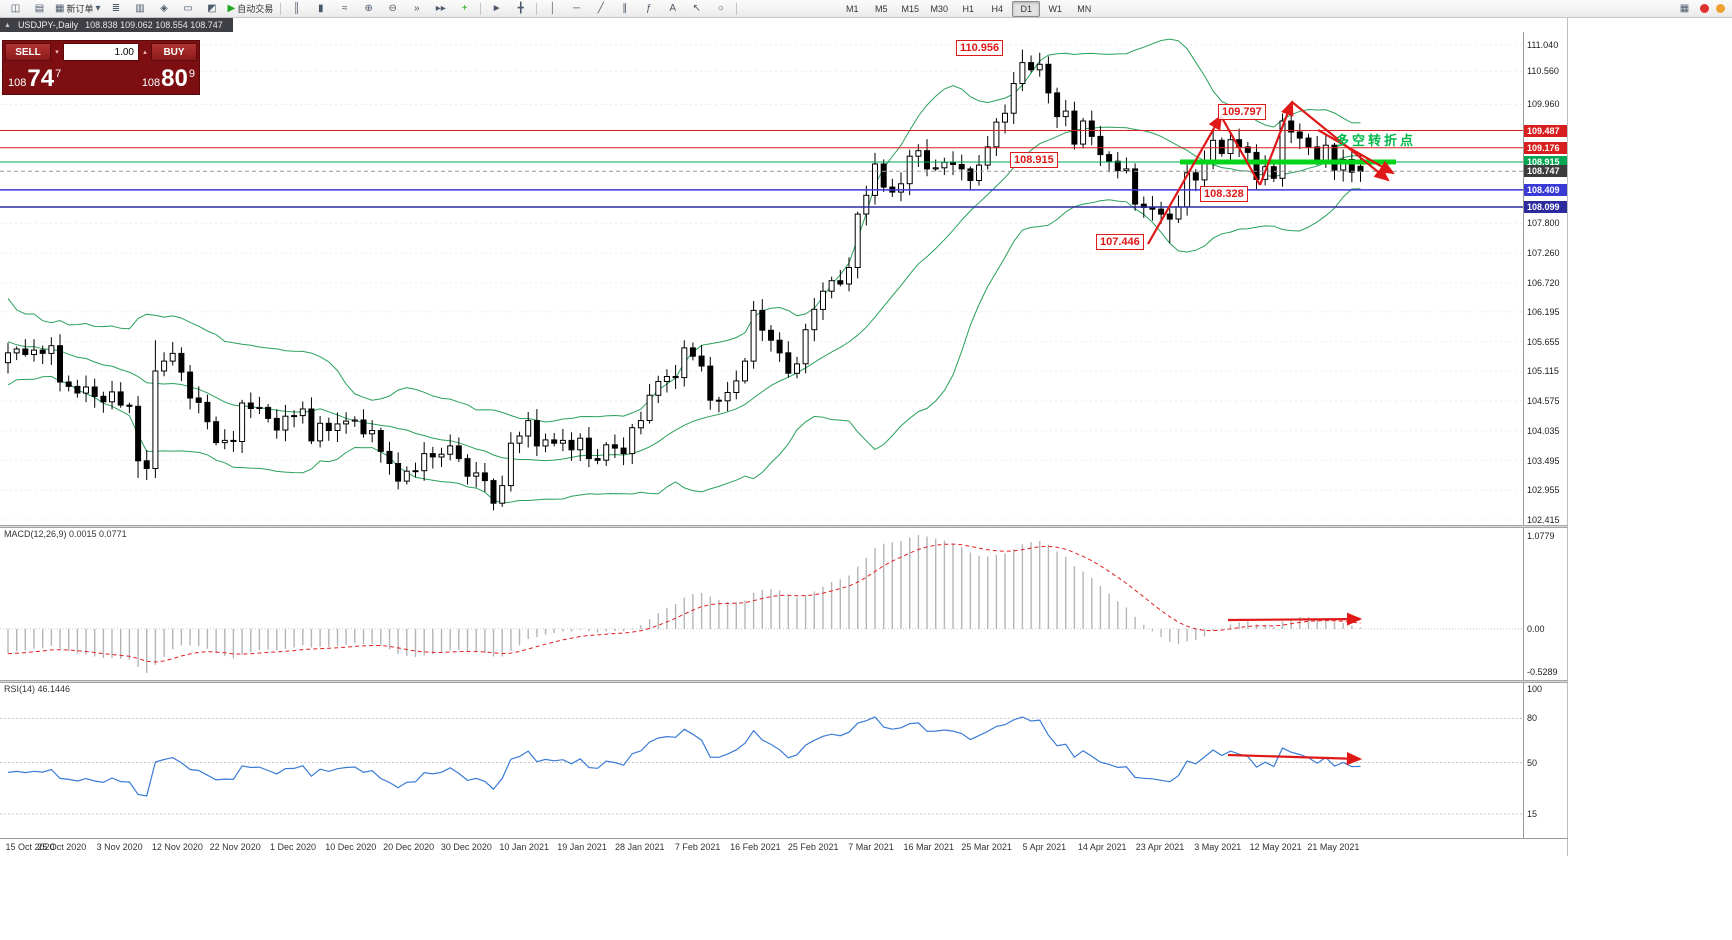 The height and width of the screenshot is (940, 1732). Describe the element at coordinates (416, 8) in the screenshot. I see `auto-scroll-button: »` at that location.